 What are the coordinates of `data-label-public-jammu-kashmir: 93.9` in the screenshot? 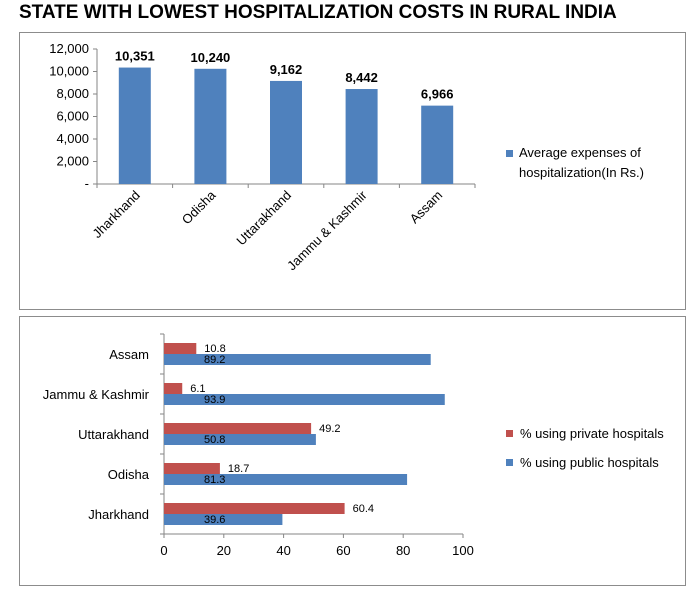 It's located at (214, 400).